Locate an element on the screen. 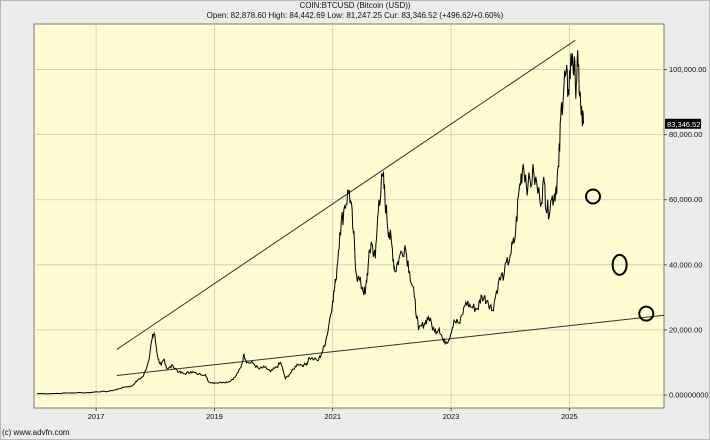 The height and width of the screenshot is (440, 710). x-tick-label: 2019 is located at coordinates (214, 416).